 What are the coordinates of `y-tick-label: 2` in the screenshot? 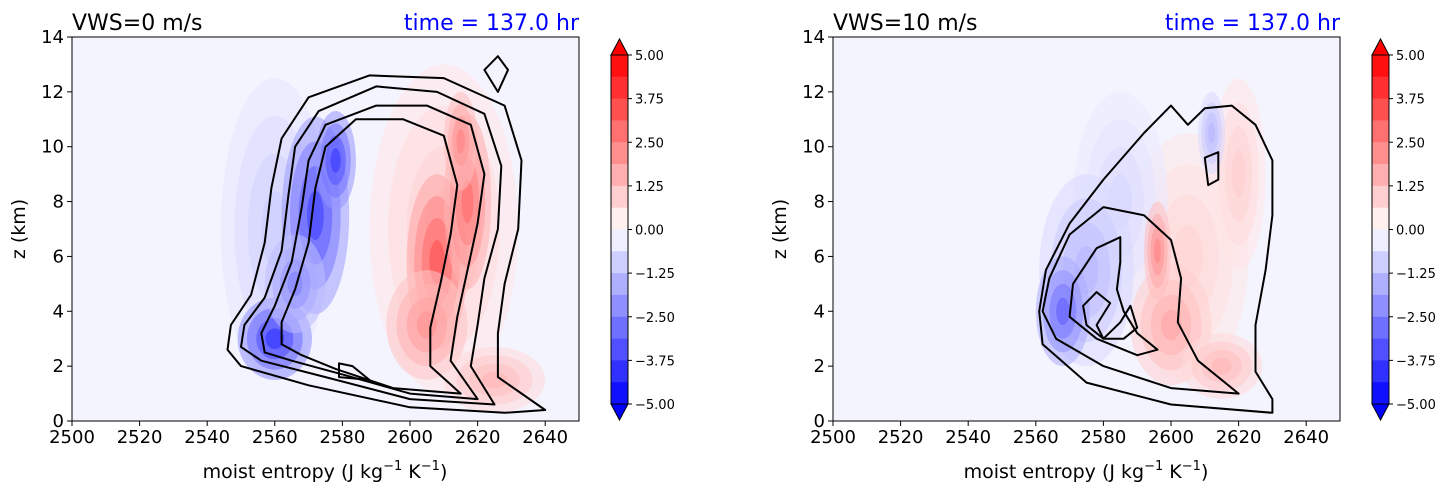 It's located at (819, 366).